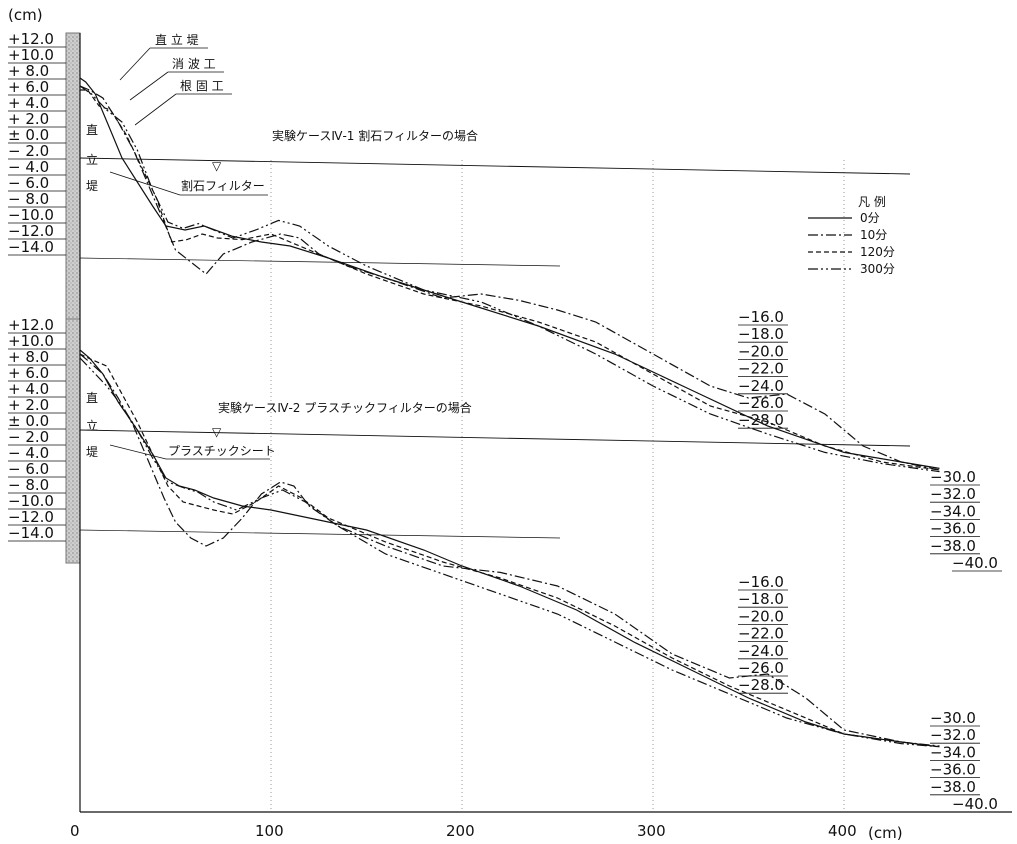 This screenshot has width=1017, height=844. Describe the element at coordinates (73, 176) in the screenshot. I see `wall-column-top` at that location.